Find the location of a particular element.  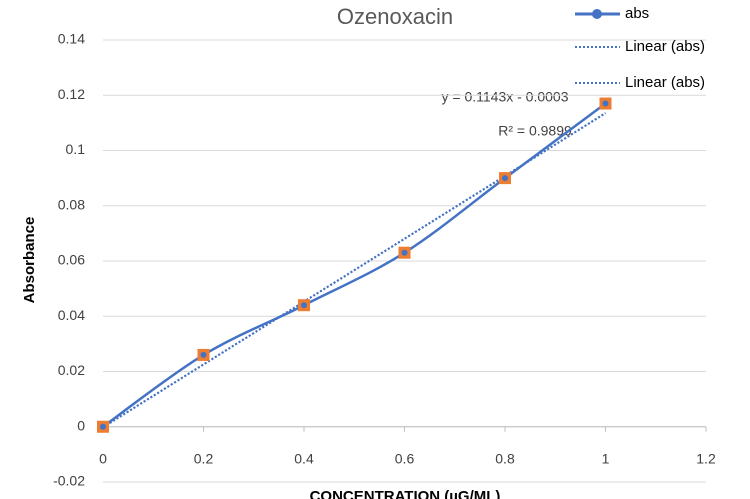

y-tick-label: 0.1 is located at coordinates (76, 149).